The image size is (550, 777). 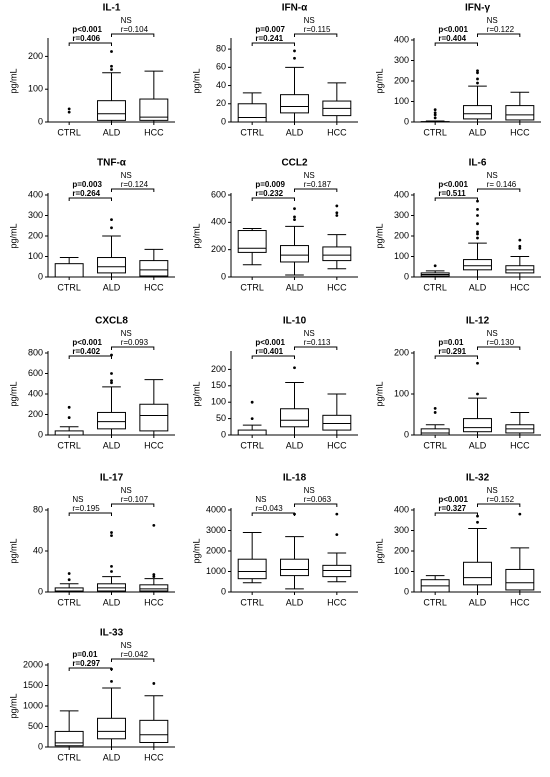 I want to click on panel-title: IL-18, so click(x=295, y=478).